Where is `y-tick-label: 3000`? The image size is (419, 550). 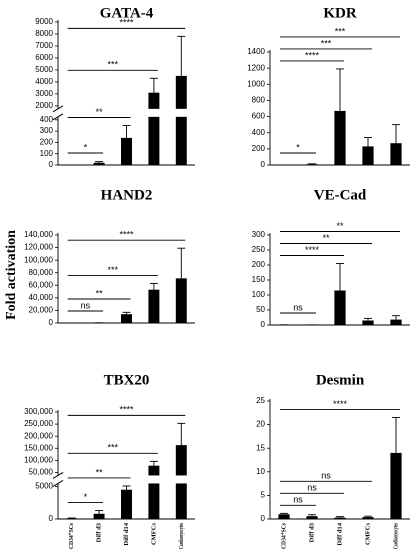
y-tick-label: 3000 is located at coordinates (44, 93).